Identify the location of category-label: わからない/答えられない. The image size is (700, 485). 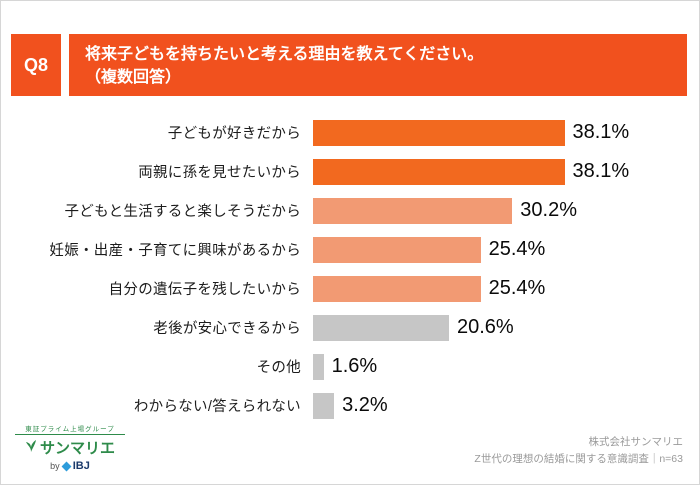
(217, 407).